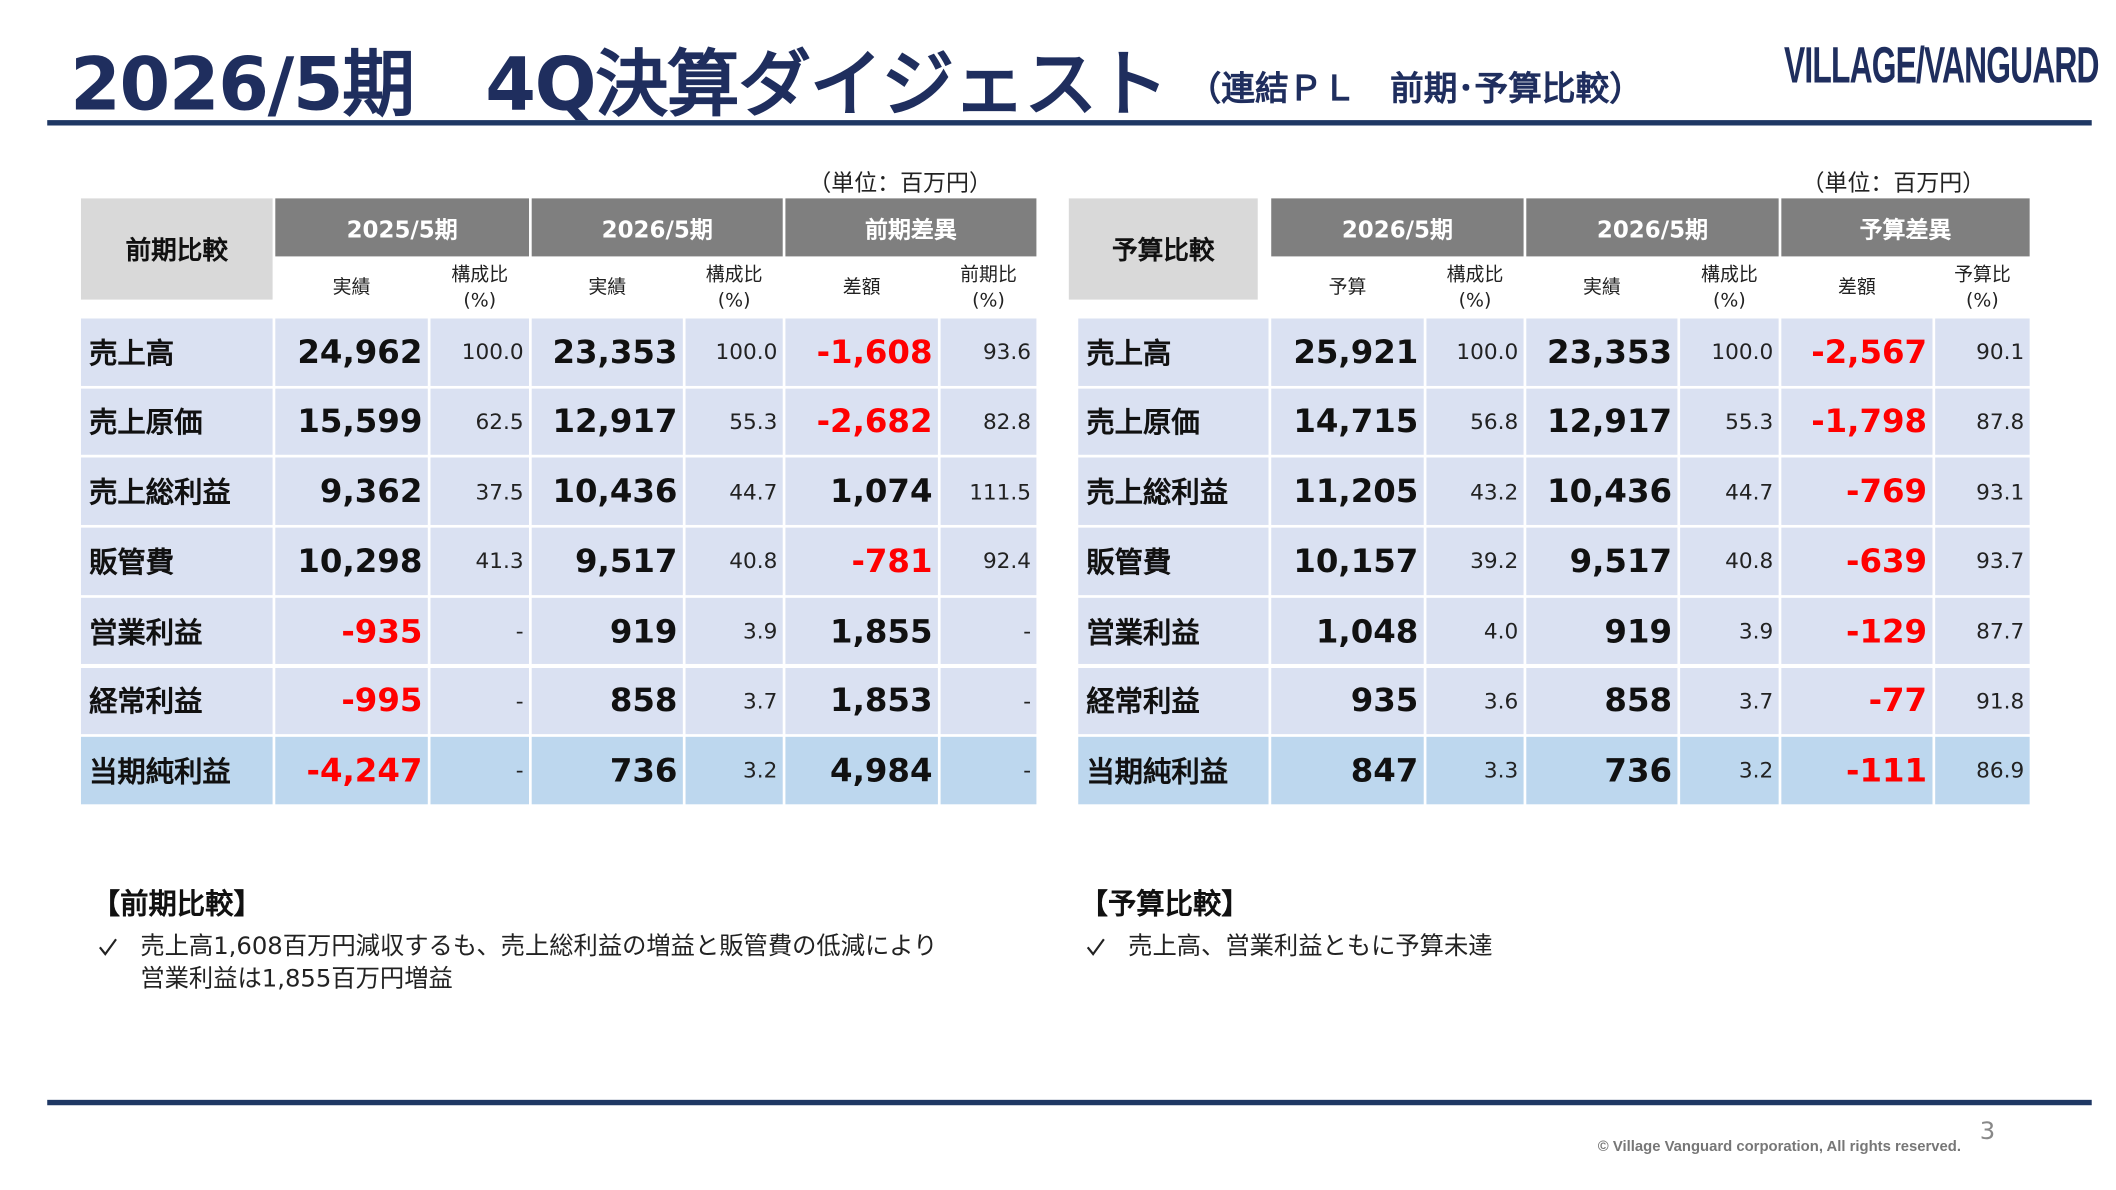 Image resolution: width=2116 pixels, height=1190 pixels. Describe the element at coordinates (861, 352) in the screenshot. I see `value-cell: -1,608` at that location.